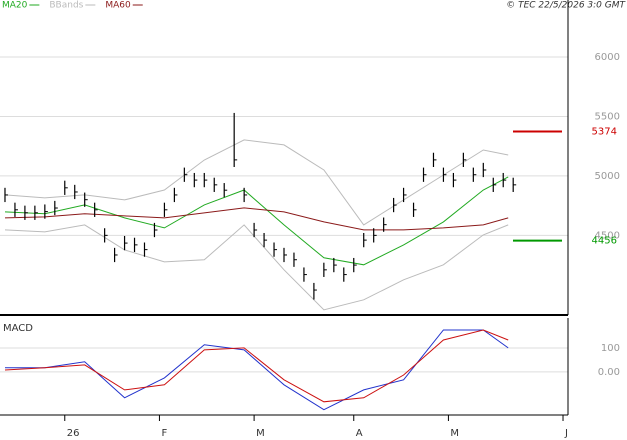 This screenshot has width=627, height=440. I want to click on level-label: 4456, so click(604, 241).